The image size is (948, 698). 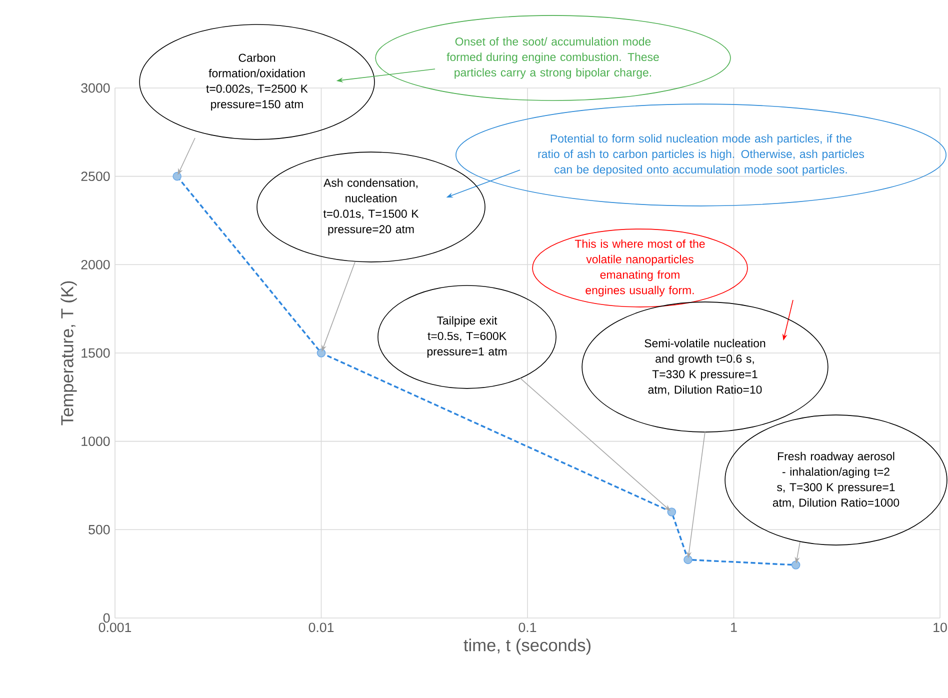 I want to click on annotation: Fresh roadway aerosol - inhalation/aging t=2 s, T=300 K pressure=1 atm, Dilution Ratio=1000, so click(x=836, y=480).